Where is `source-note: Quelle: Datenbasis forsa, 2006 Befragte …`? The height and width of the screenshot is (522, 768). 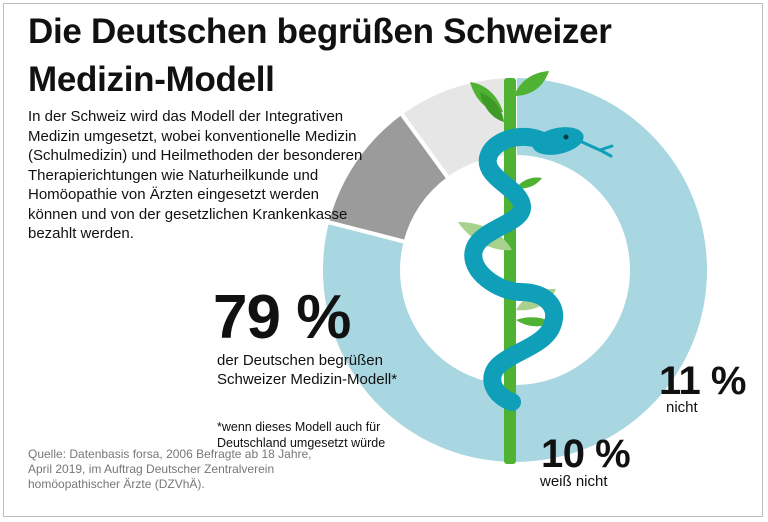 source-note: Quelle: Datenbasis forsa, 2006 Befragte … is located at coordinates (170, 469).